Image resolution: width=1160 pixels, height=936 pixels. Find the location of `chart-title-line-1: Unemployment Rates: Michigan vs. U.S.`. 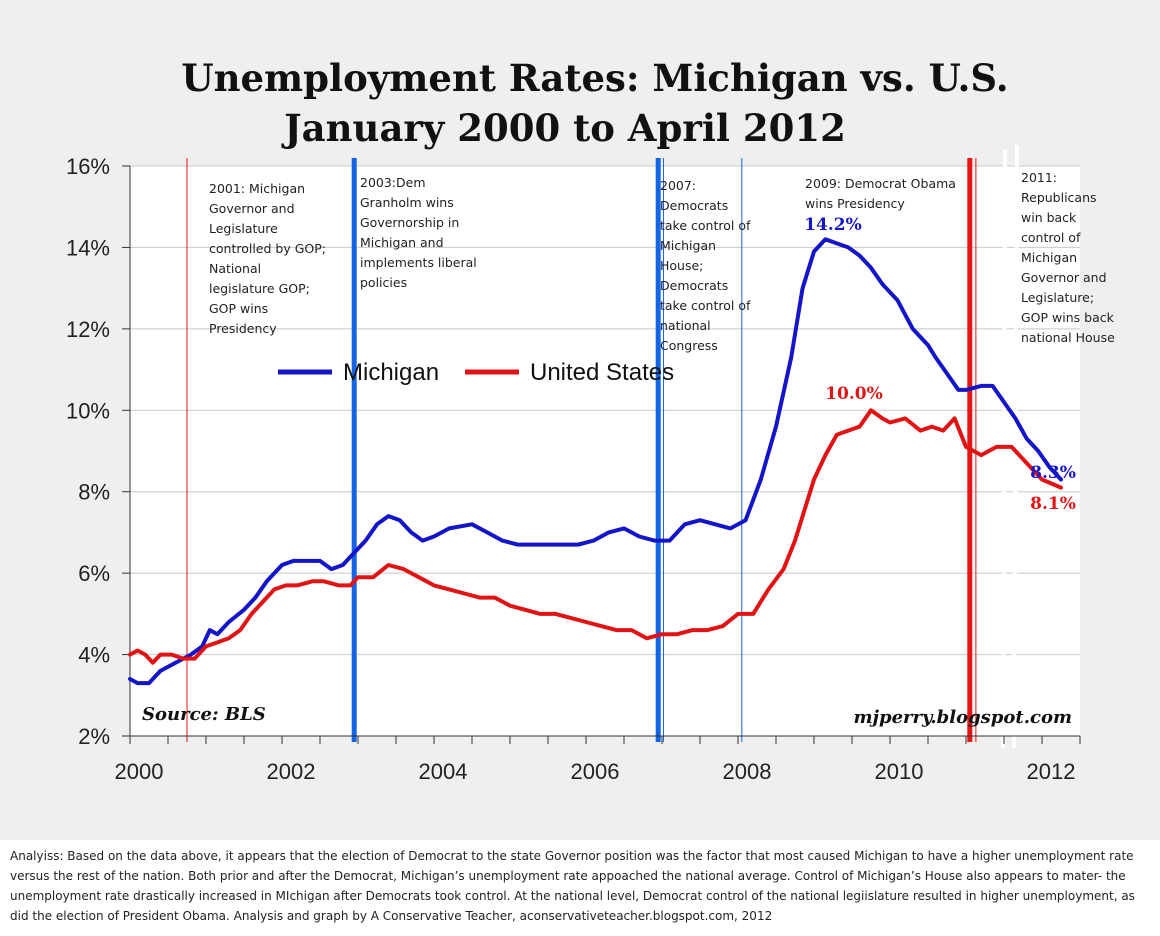

chart-title-line-1: Unemployment Rates: Michigan vs. U.S. is located at coordinates (595, 78).